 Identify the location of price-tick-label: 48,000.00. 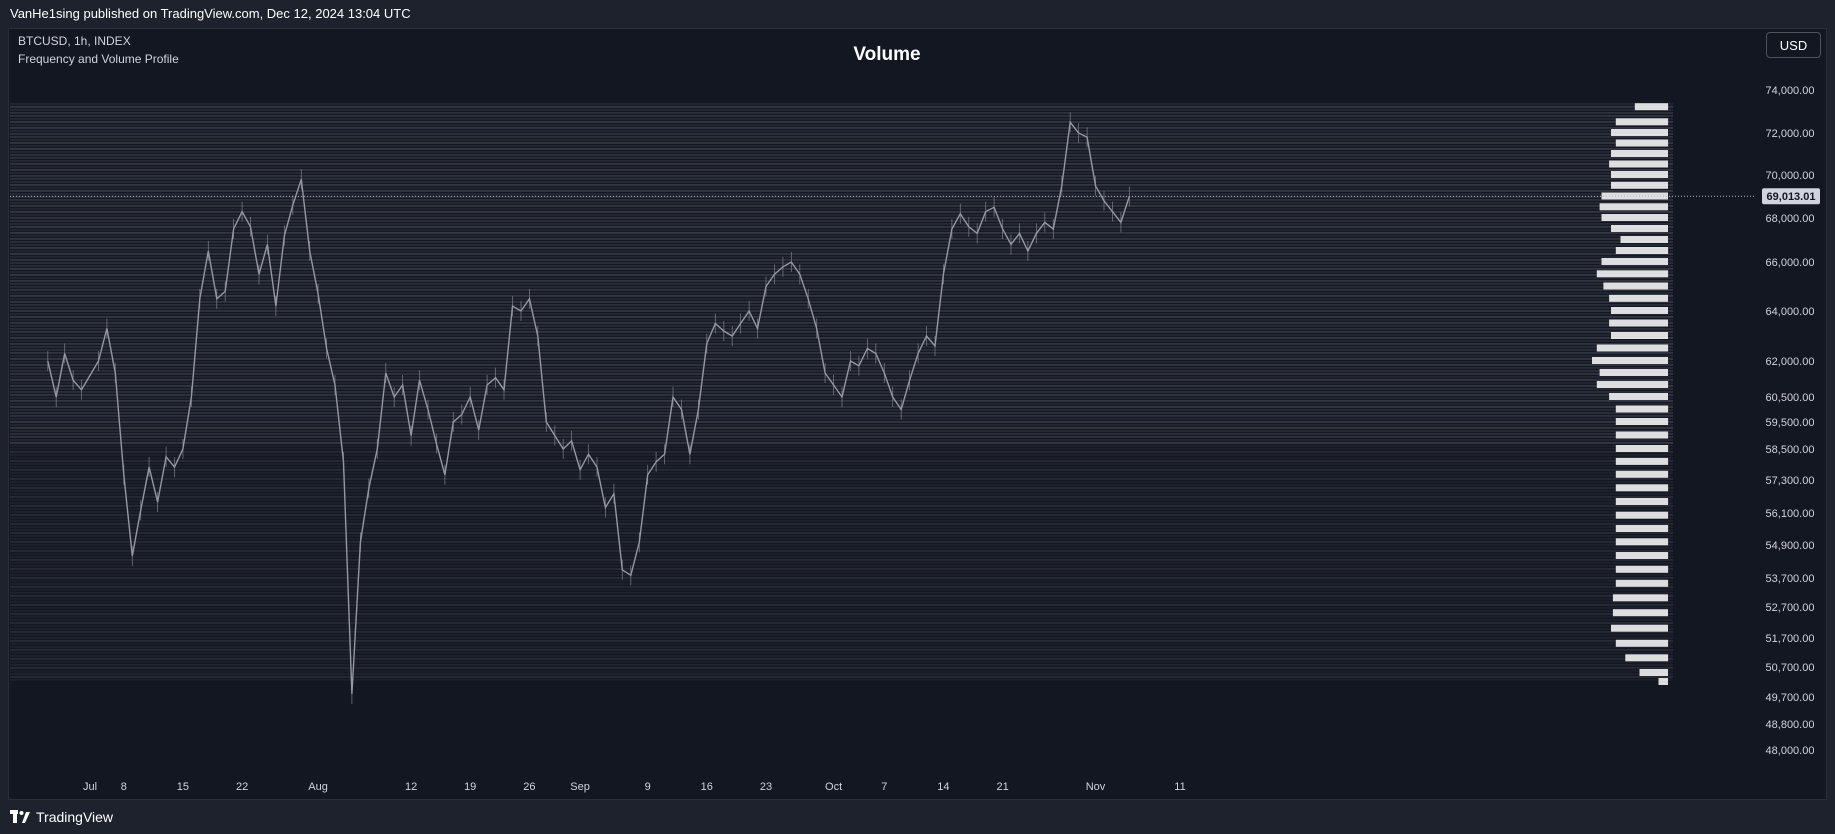
(1790, 751).